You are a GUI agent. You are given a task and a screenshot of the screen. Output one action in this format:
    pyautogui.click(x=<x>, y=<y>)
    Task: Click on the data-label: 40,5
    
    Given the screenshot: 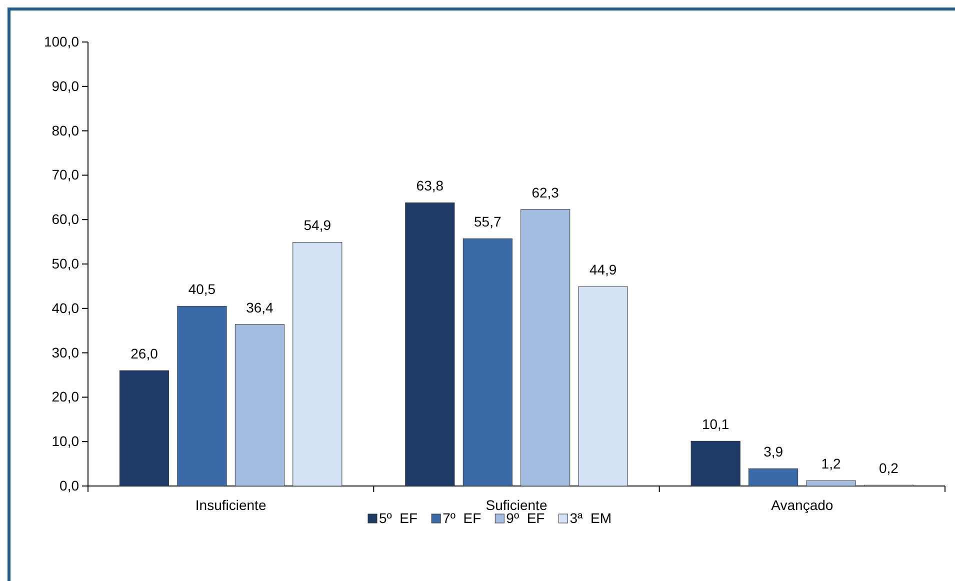 What is the action you would take?
    pyautogui.click(x=202, y=289)
    